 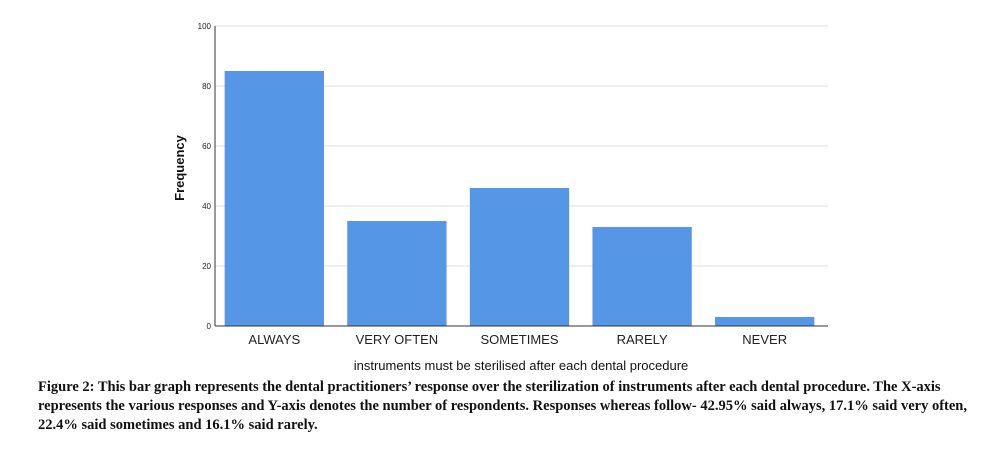 What do you see at coordinates (274, 339) in the screenshot?
I see `x-tick-label: ALWAYS` at bounding box center [274, 339].